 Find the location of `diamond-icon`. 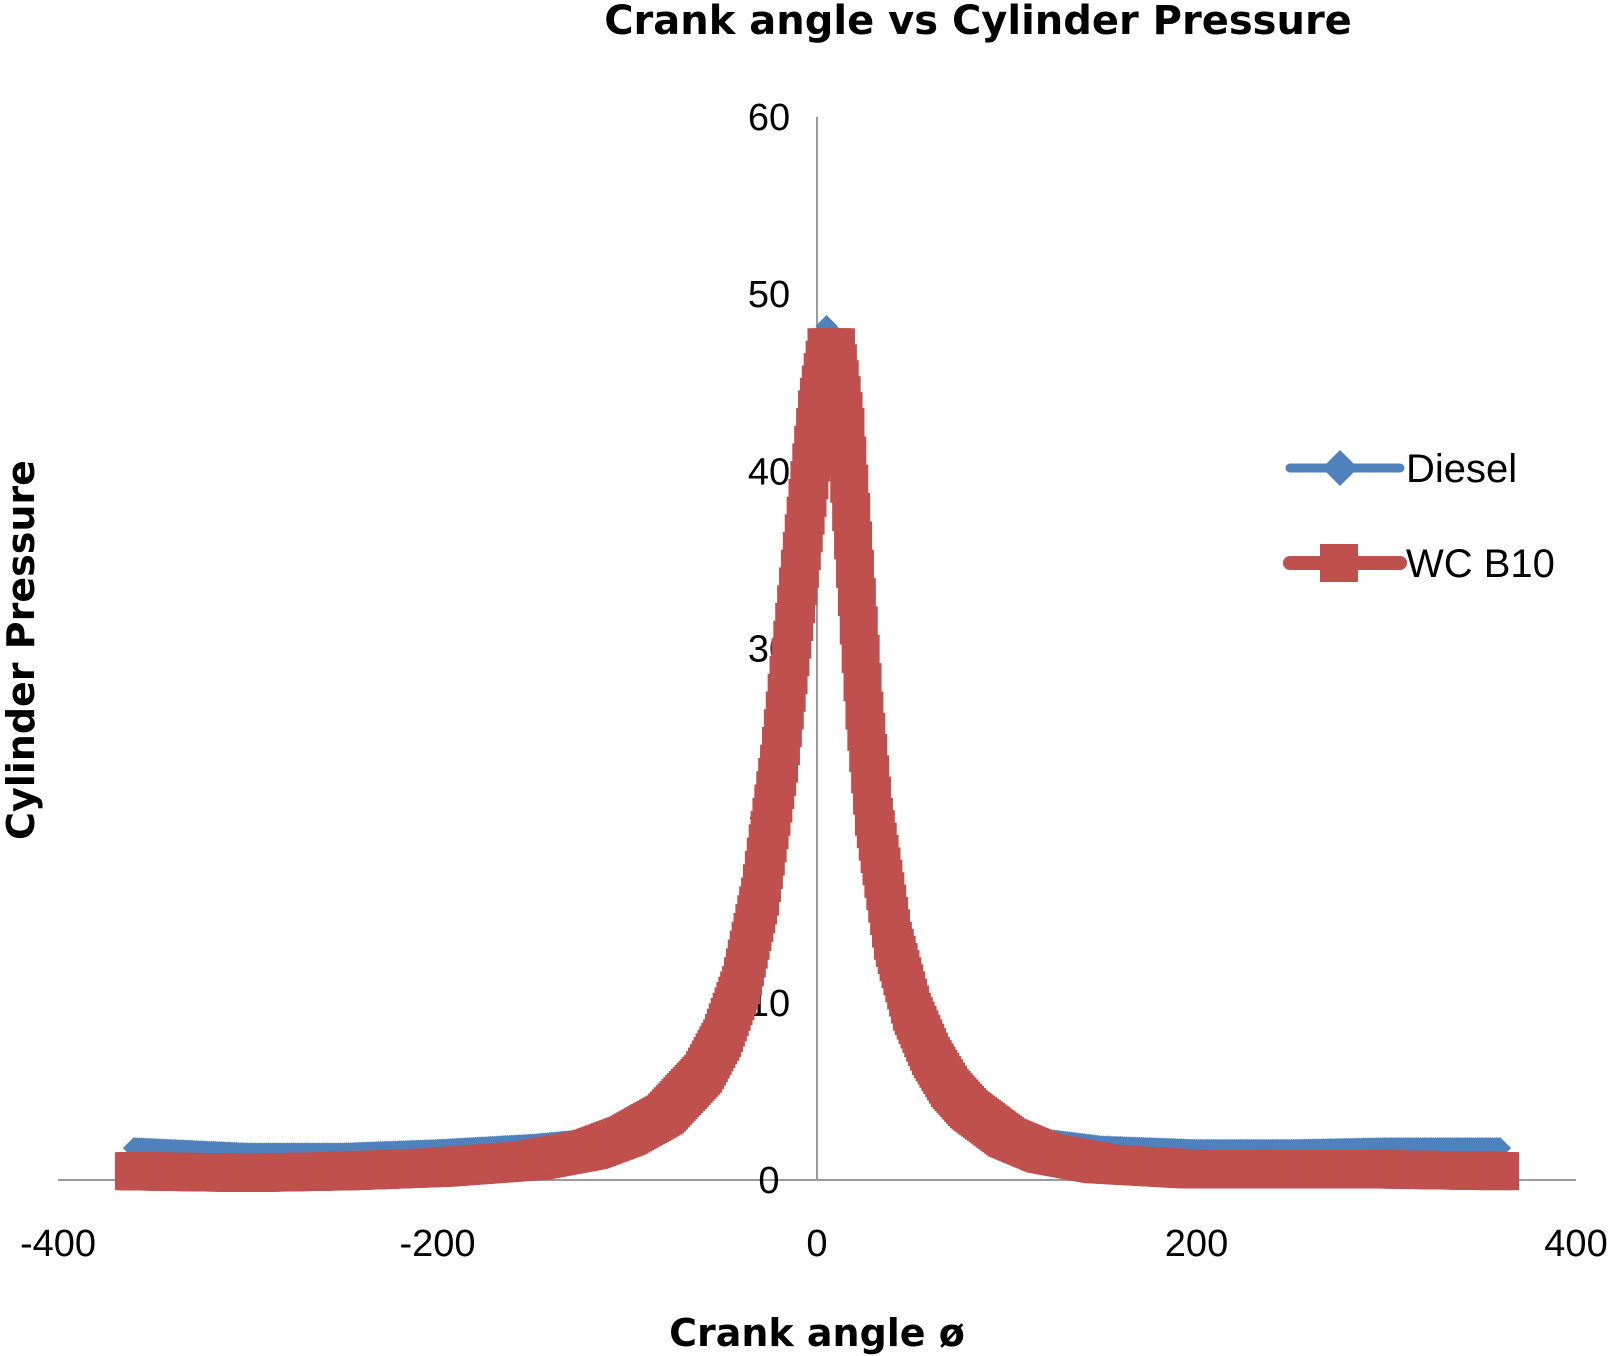

diamond-icon is located at coordinates (1340, 468).